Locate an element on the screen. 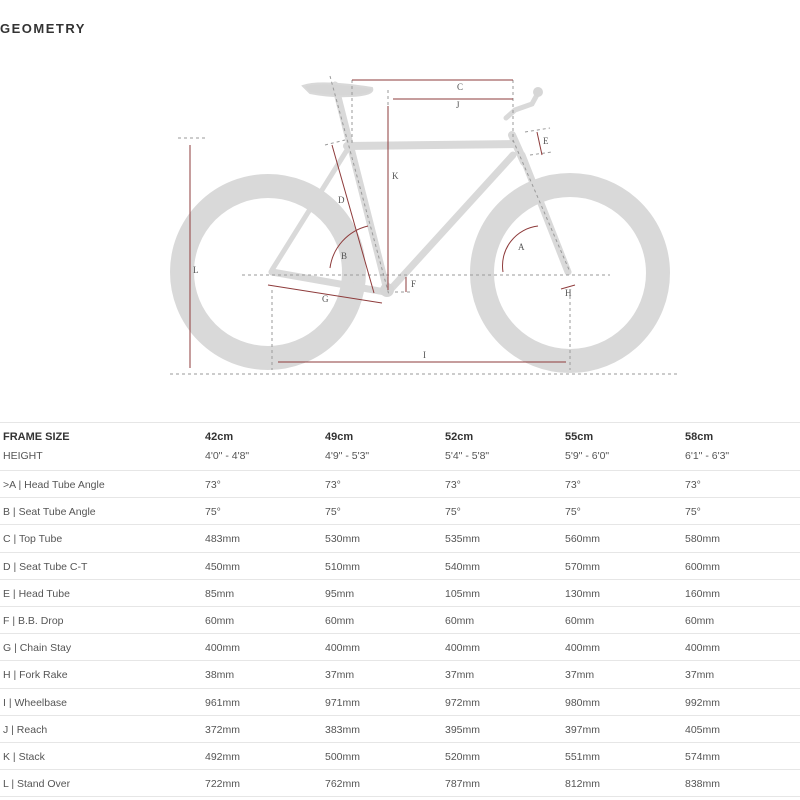 This screenshot has height=800, width=800. dim-h is located at coordinates (568, 287).